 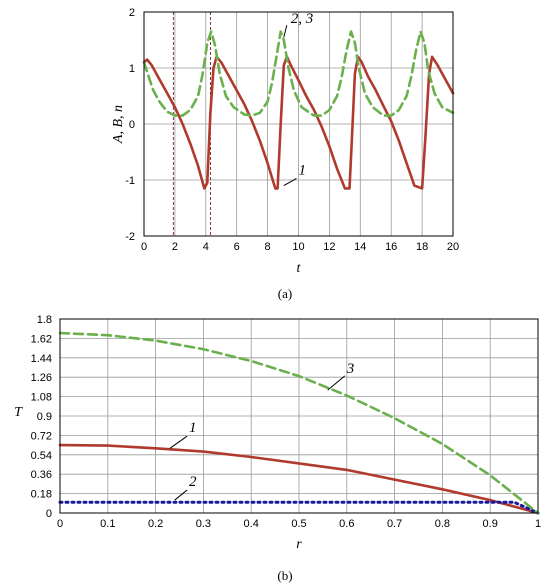 What do you see at coordinates (155, 524) in the screenshot?
I see `b-x-tick-label: 0.2` at bounding box center [155, 524].